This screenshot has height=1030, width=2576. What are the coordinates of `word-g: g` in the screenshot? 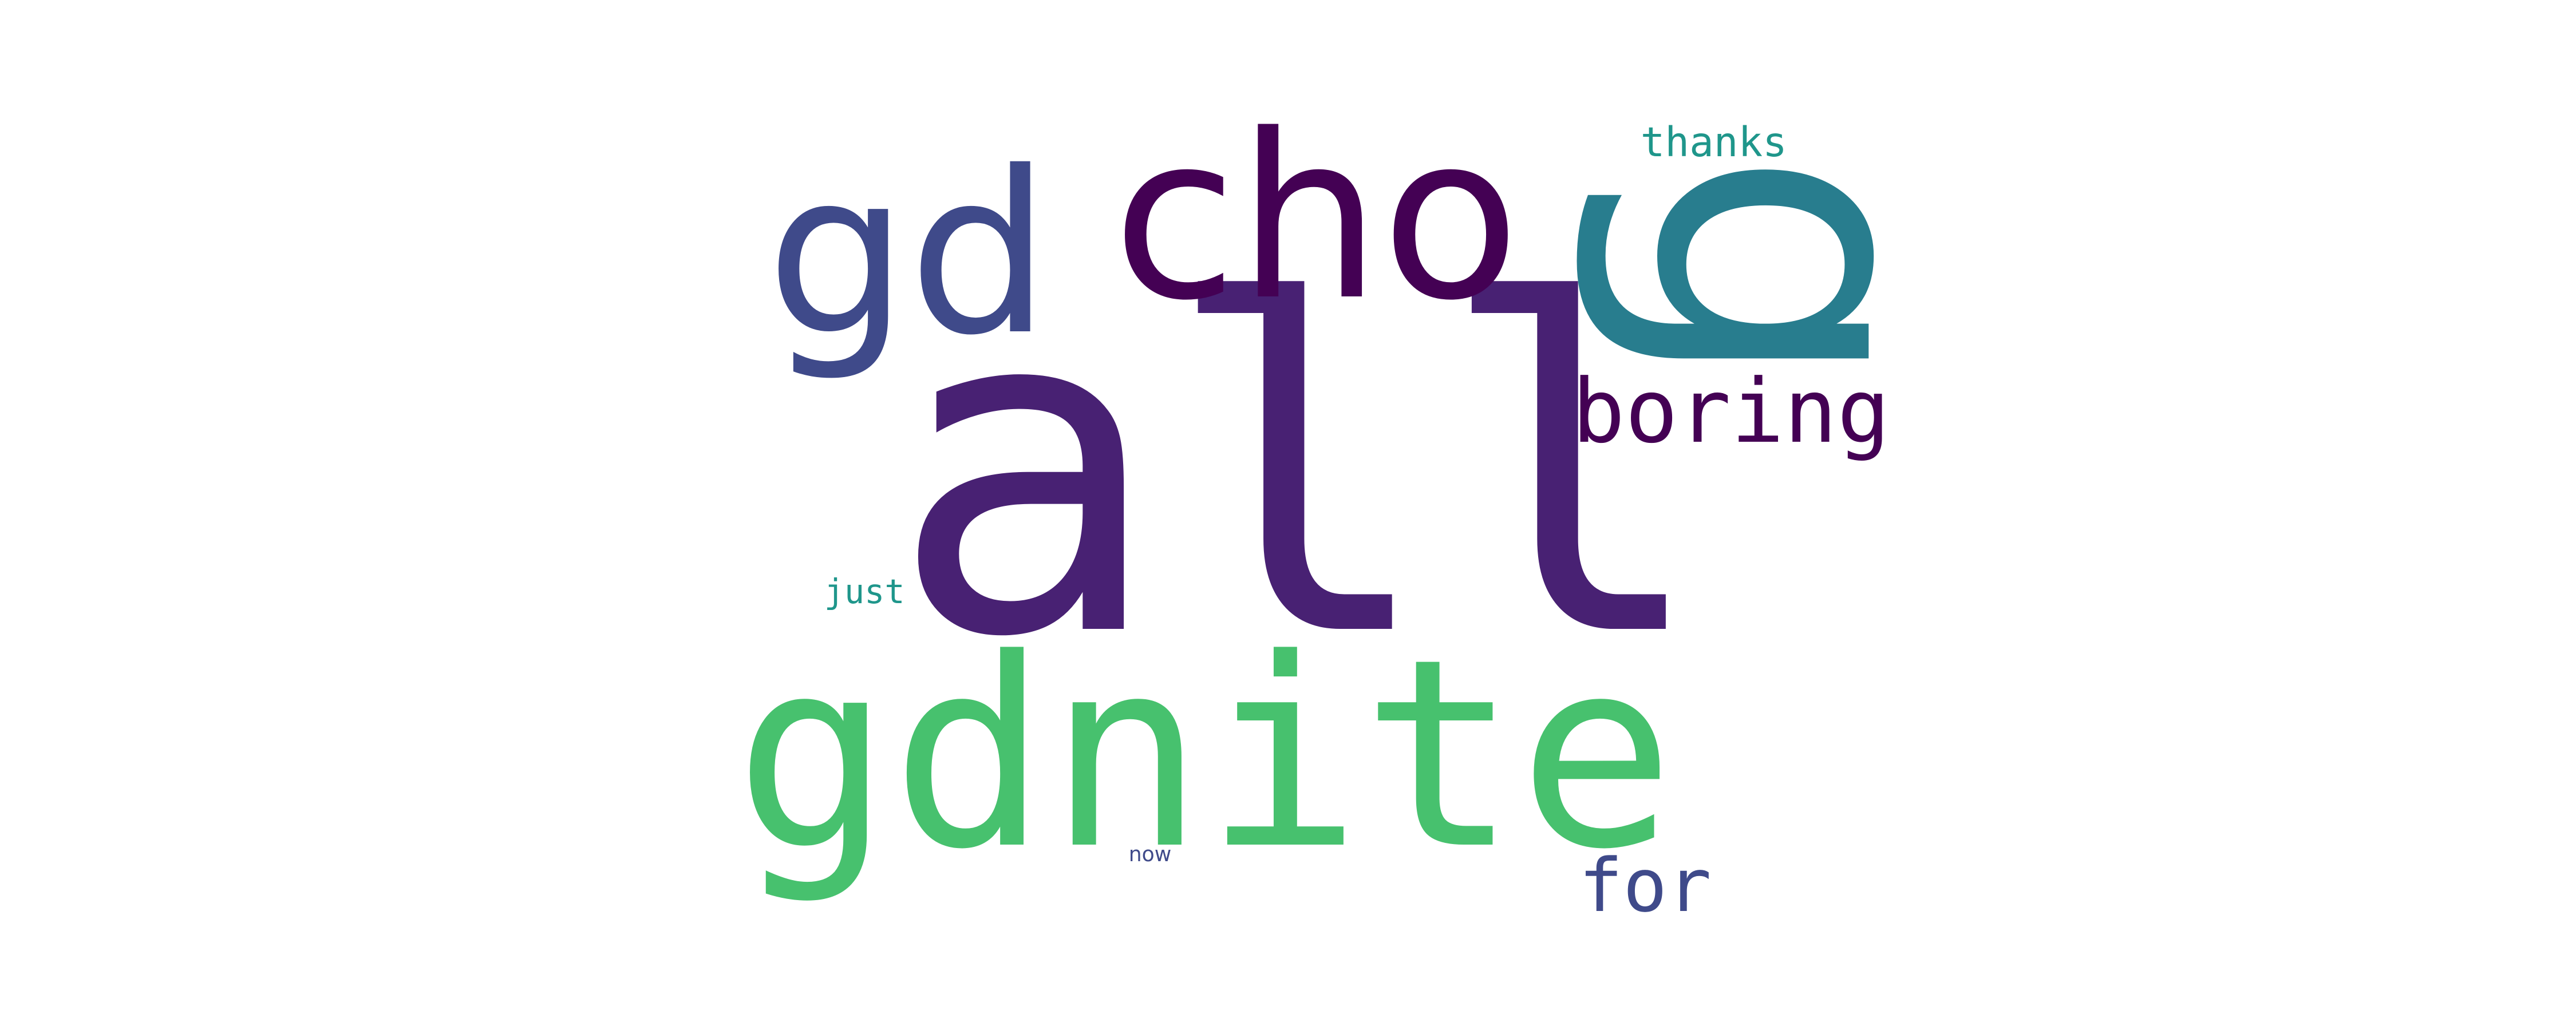 It's located at (1791, 271).